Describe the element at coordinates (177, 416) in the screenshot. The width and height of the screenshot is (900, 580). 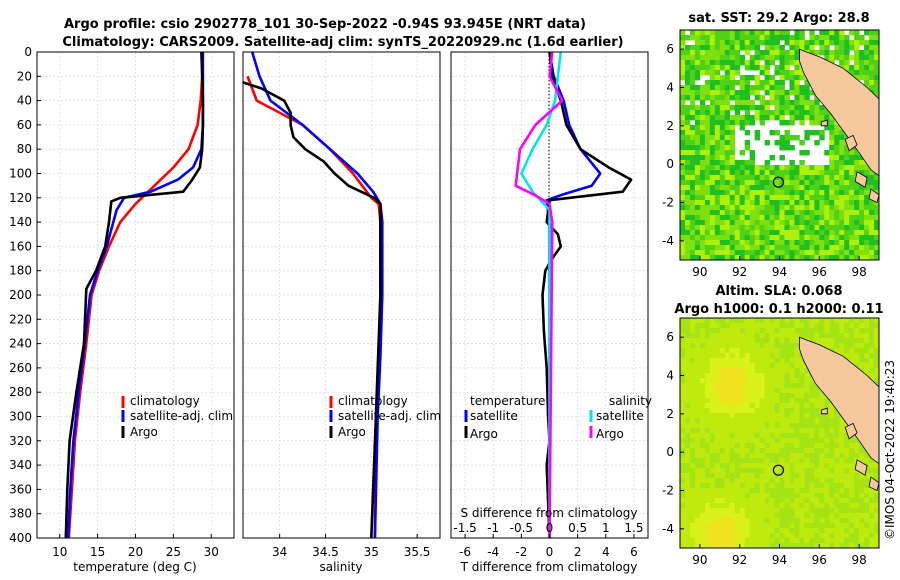
I see `temperature-legend: climatology satellite-adj. clim Argo` at that location.